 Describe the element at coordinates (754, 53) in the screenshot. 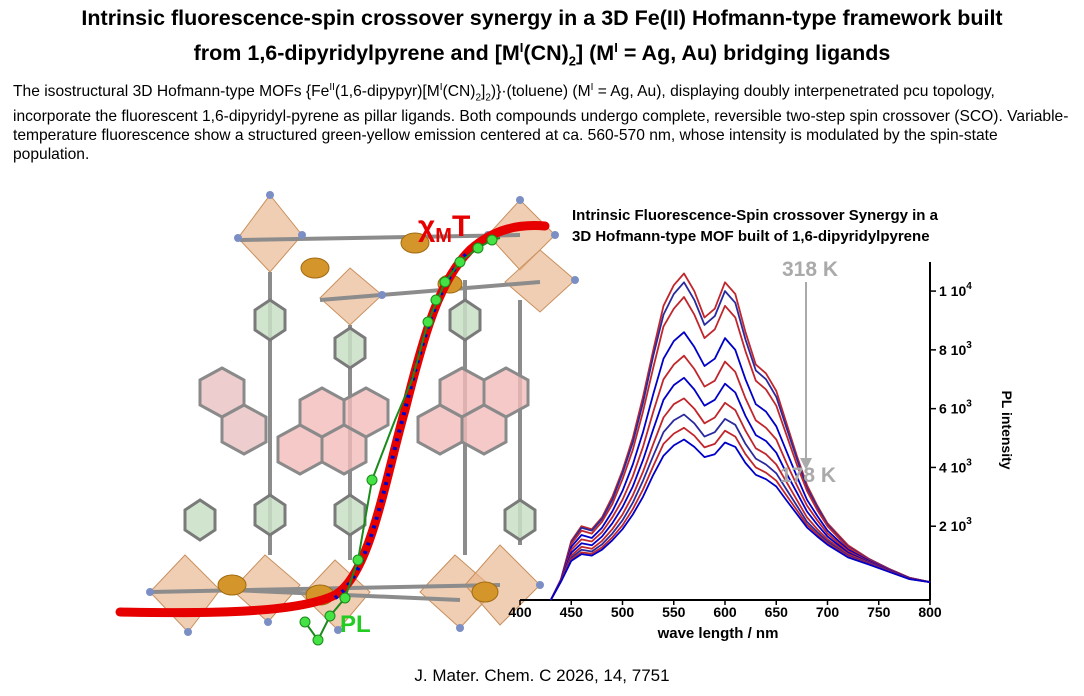

I see `title-text: = Ag, Au) bridging ligands` at that location.